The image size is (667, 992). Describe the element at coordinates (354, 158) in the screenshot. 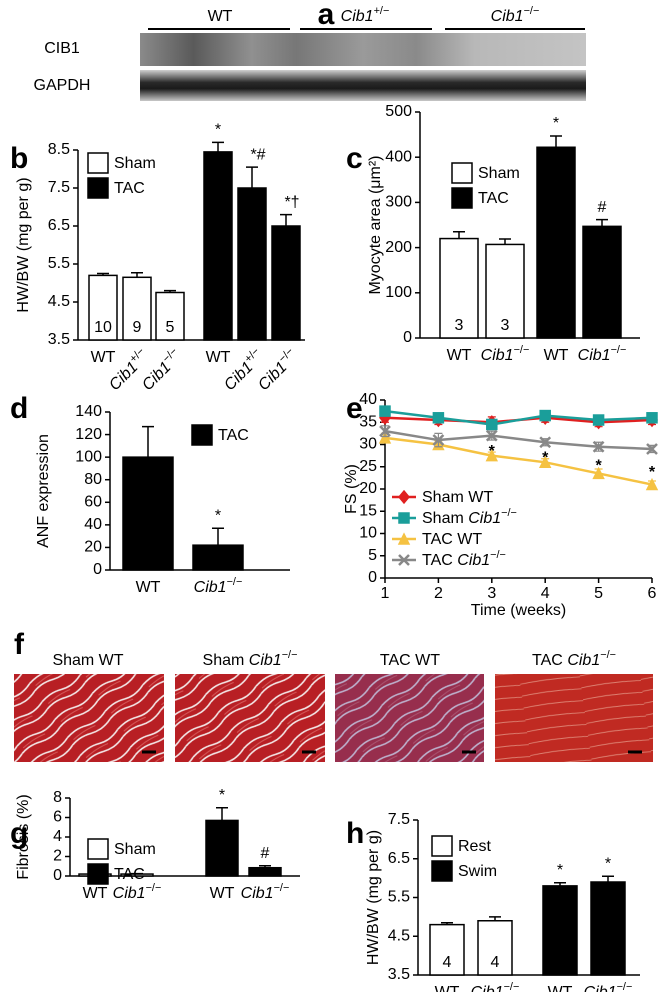

I see `panel-letter: c` at that location.